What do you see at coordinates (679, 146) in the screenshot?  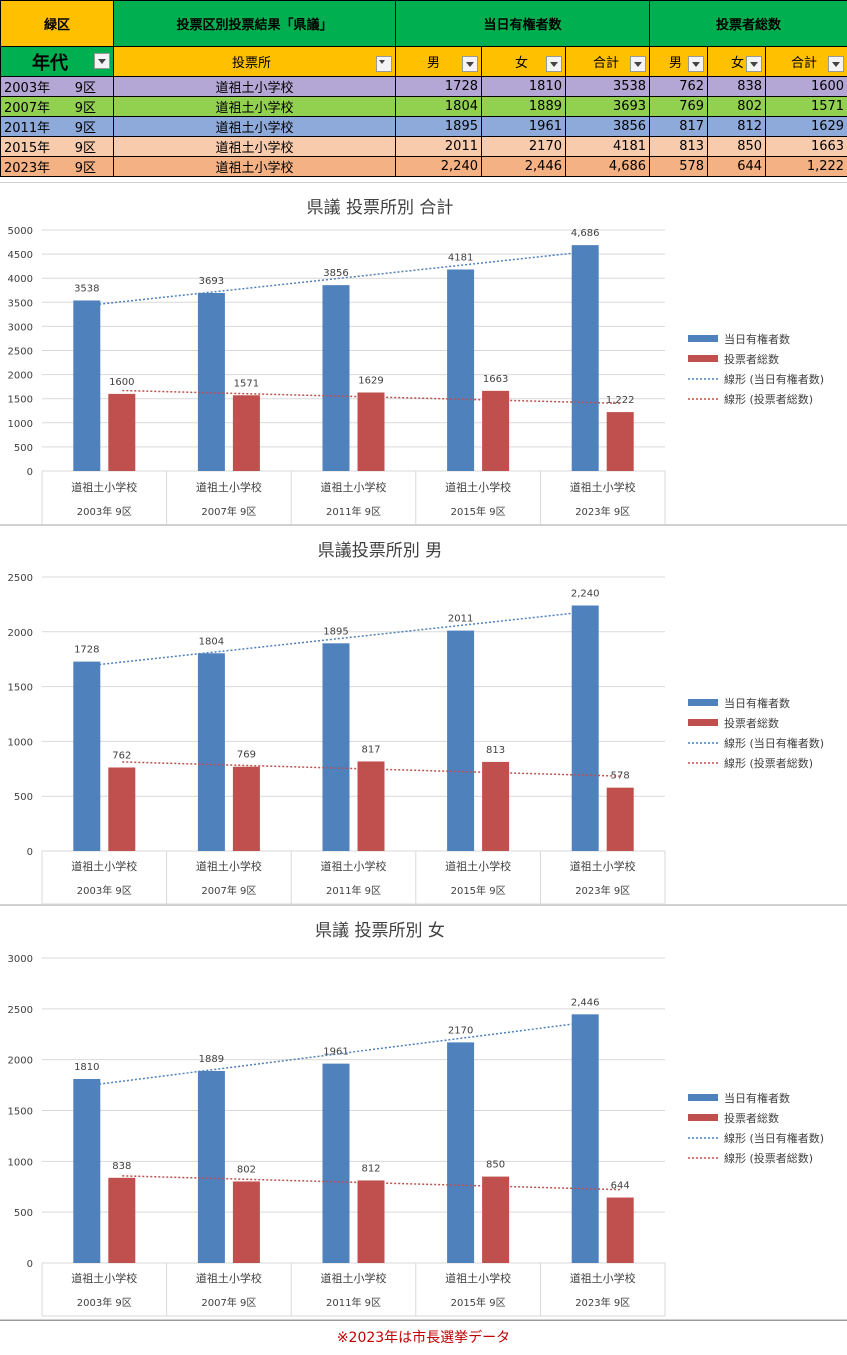 I see `voters-male-cell: 813` at bounding box center [679, 146].